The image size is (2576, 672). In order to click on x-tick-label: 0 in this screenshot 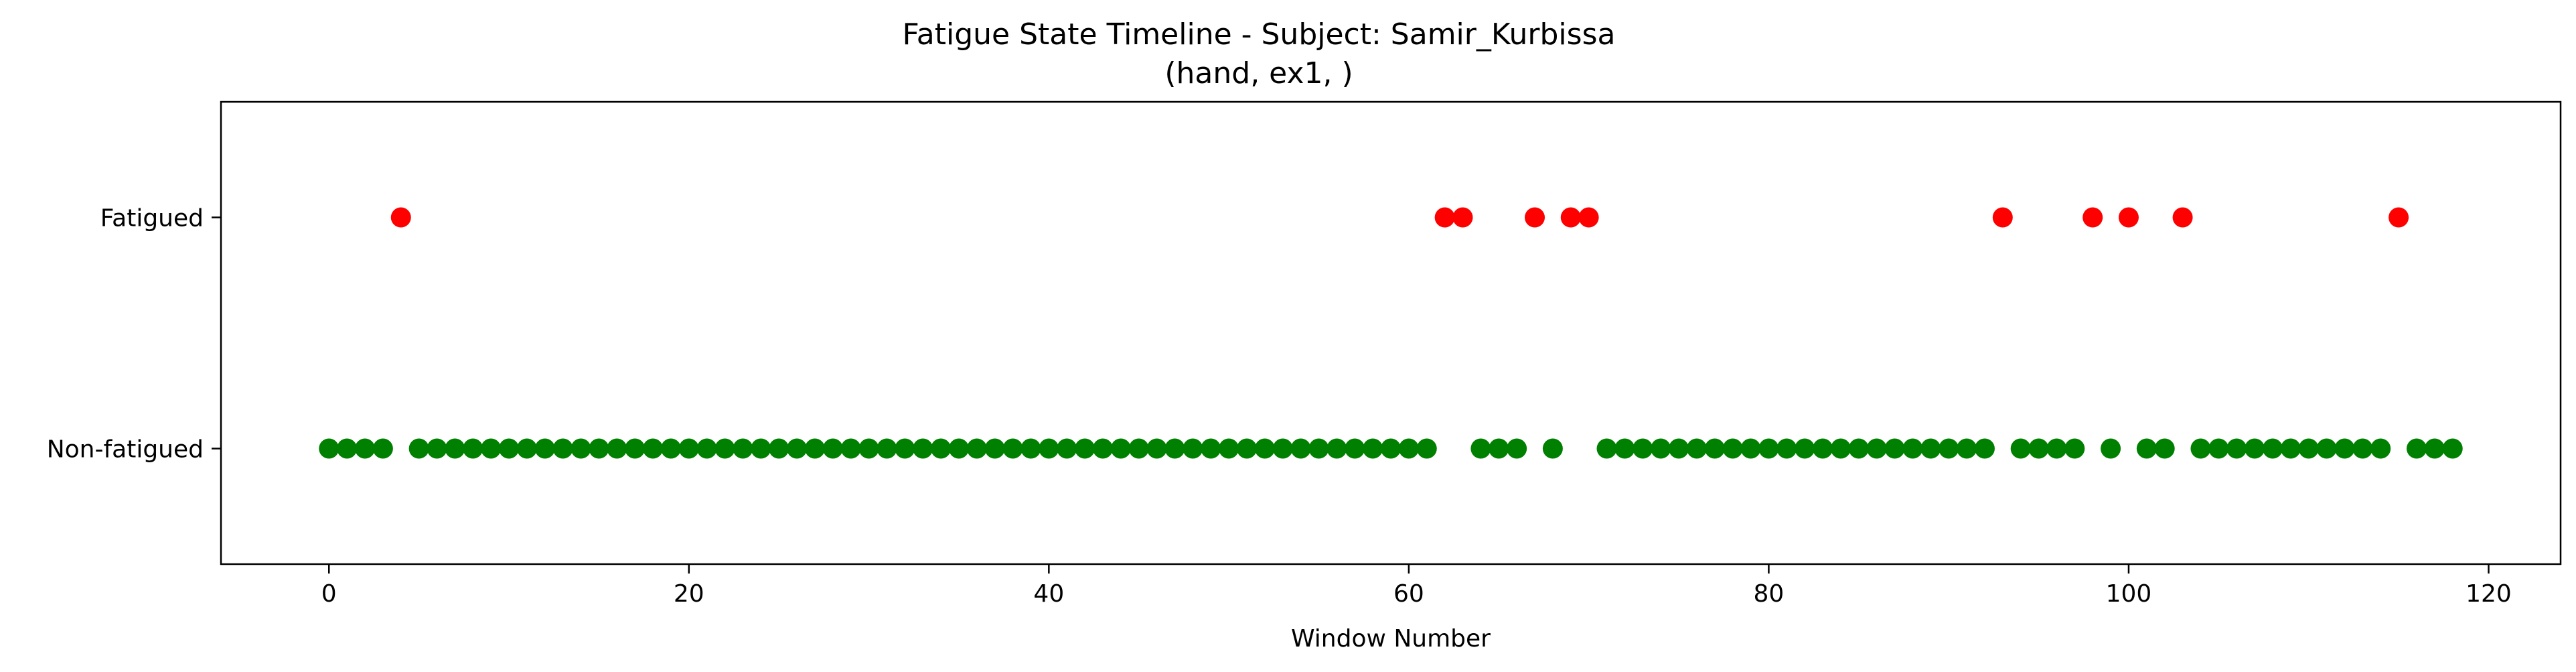, I will do `click(329, 594)`.